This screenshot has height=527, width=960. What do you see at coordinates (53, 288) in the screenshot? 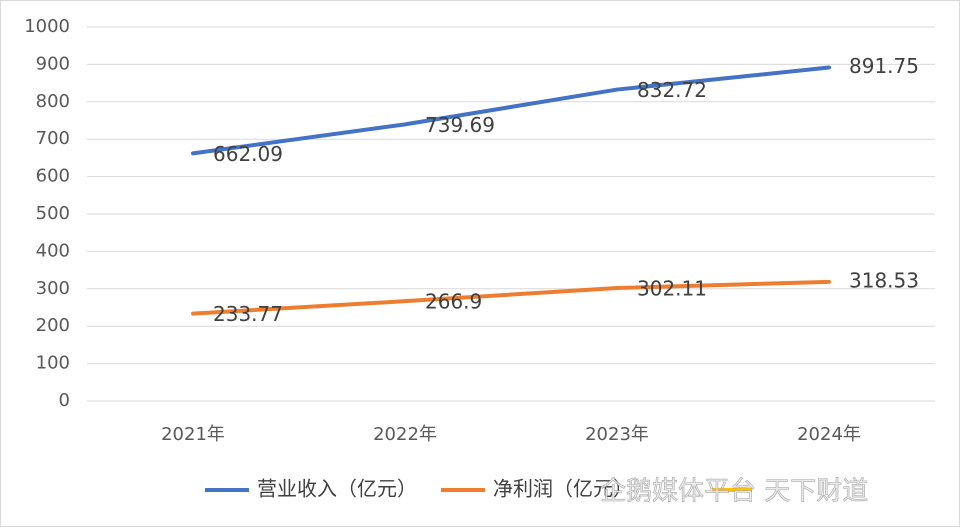
I see `y-tick-label: 300` at bounding box center [53, 288].